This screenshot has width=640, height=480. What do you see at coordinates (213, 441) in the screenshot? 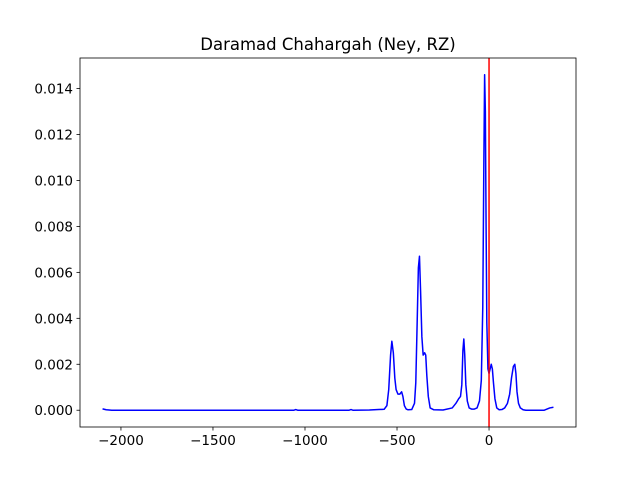
I see `x-tick-label: −1500` at bounding box center [213, 441].